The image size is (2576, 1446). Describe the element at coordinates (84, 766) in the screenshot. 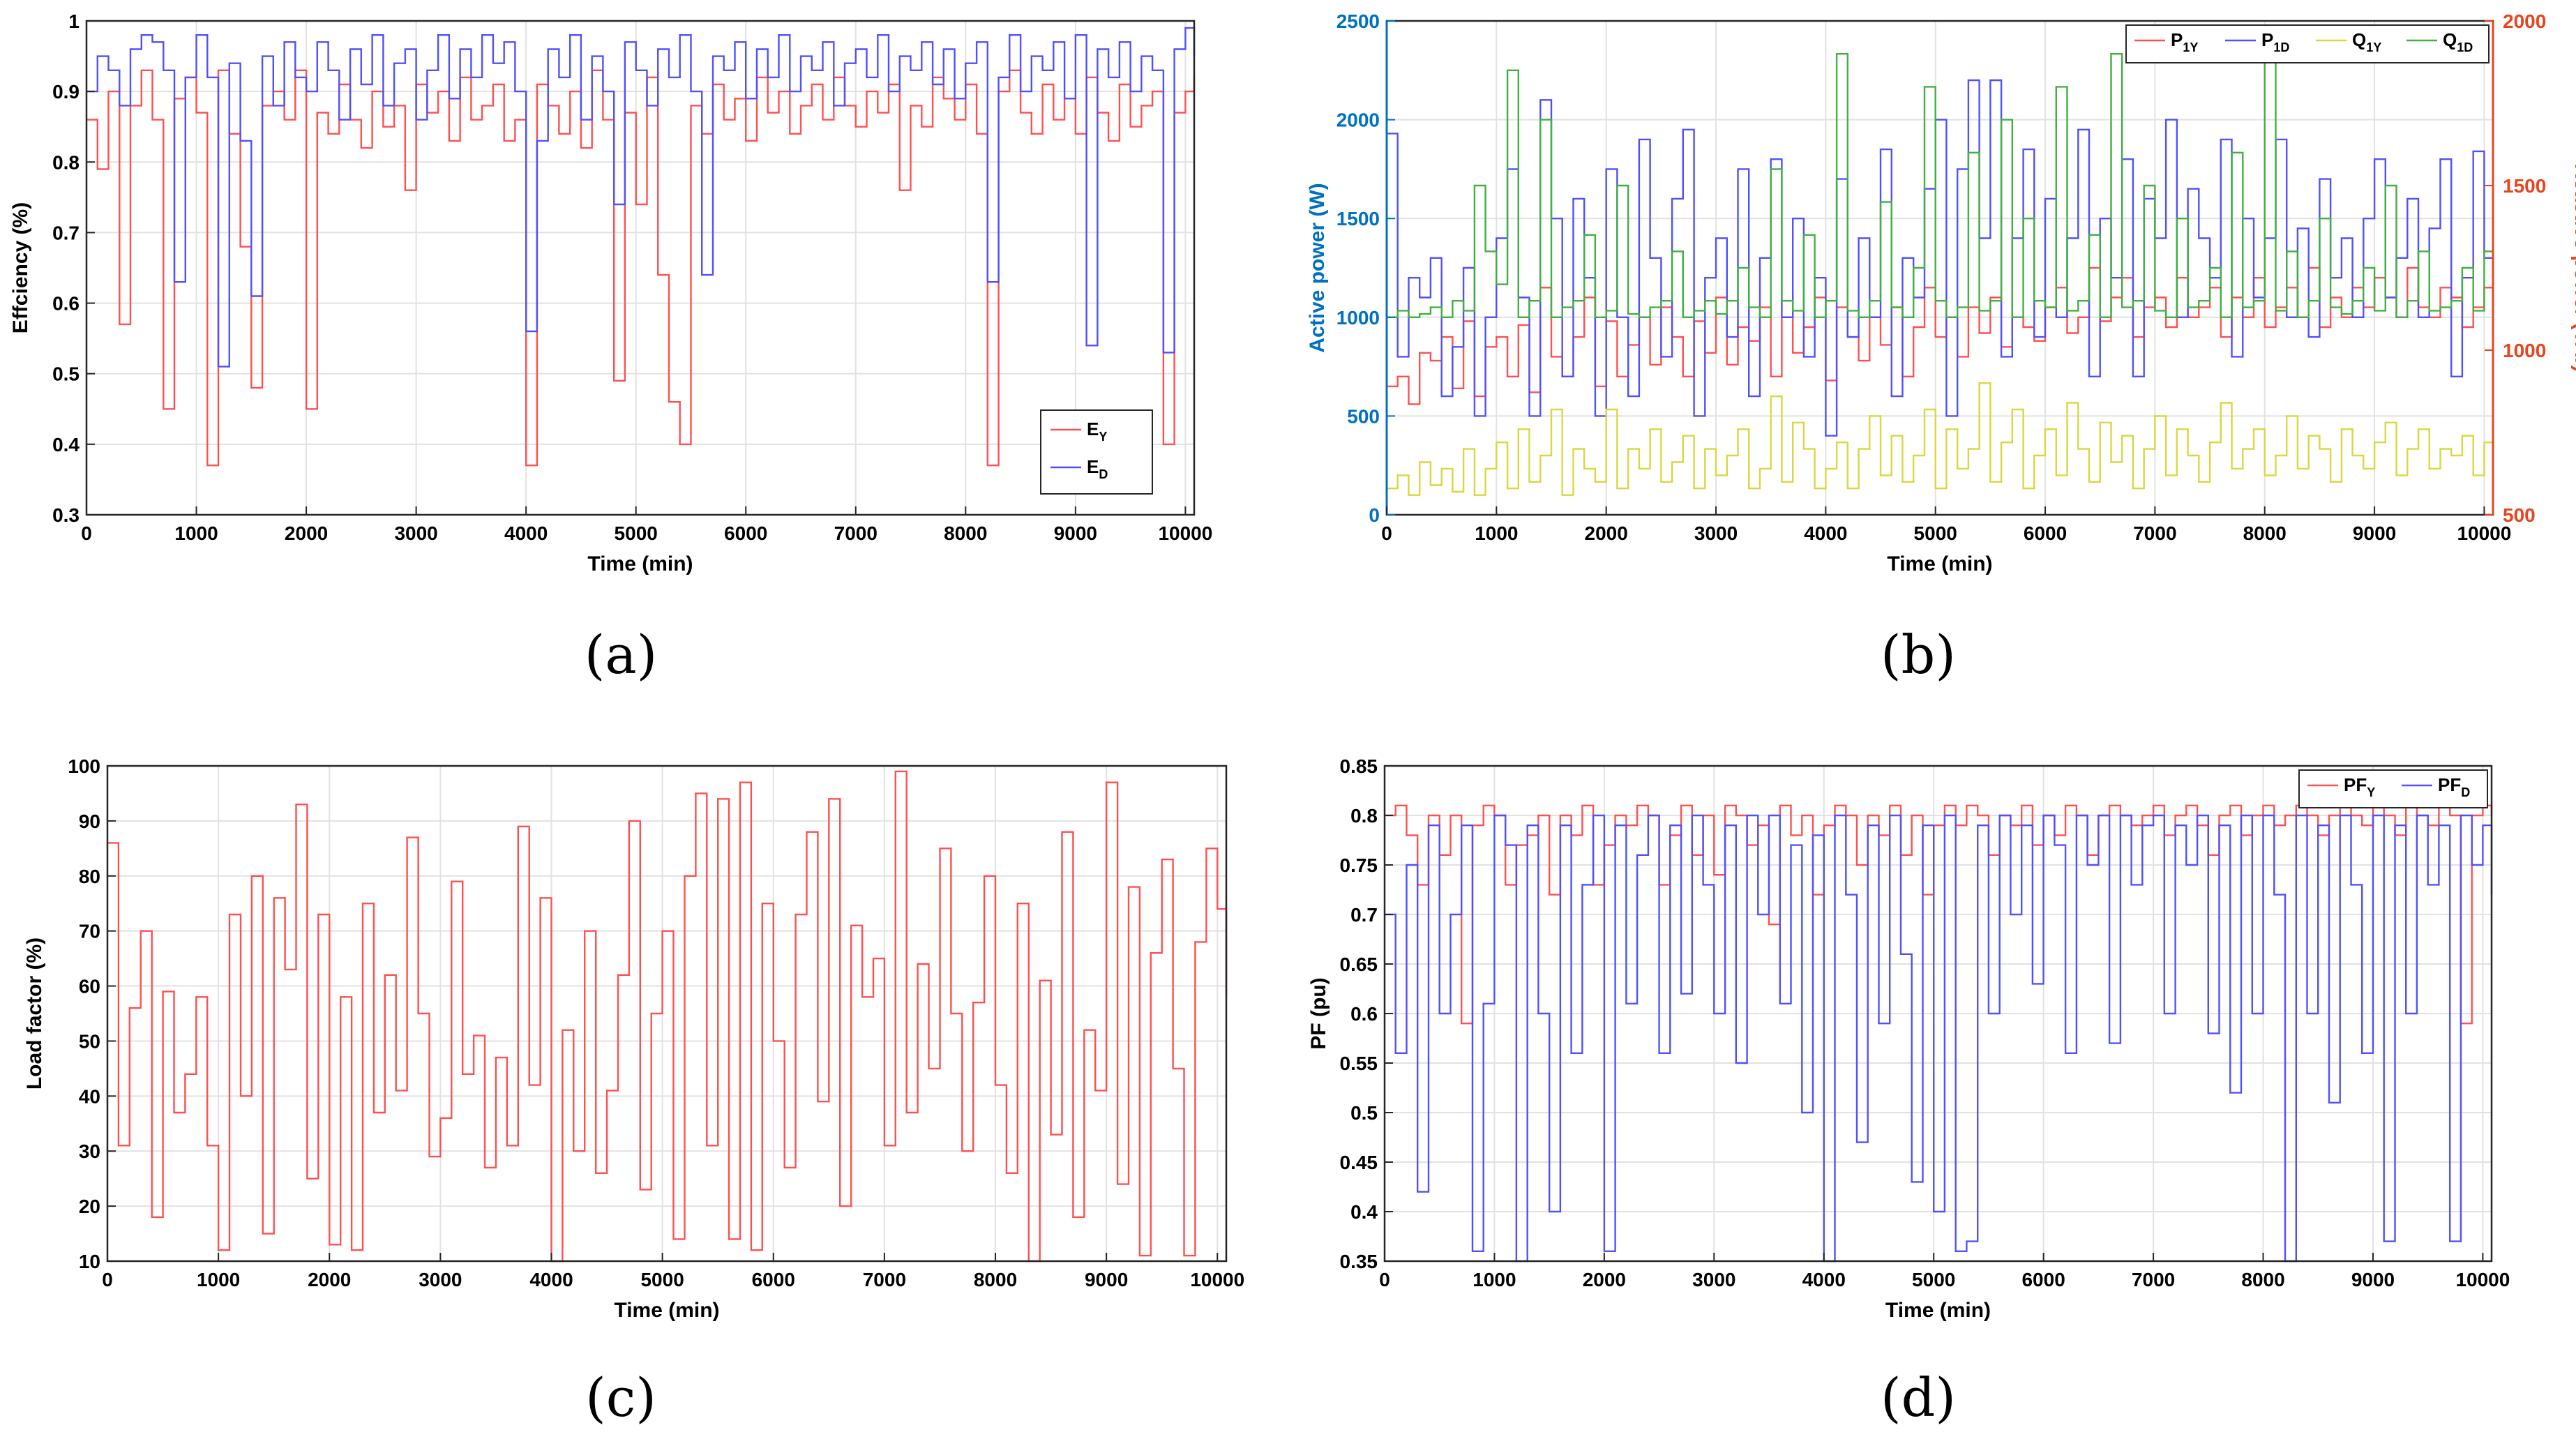

I see `panel-c-ytick-label-9: 100` at that location.